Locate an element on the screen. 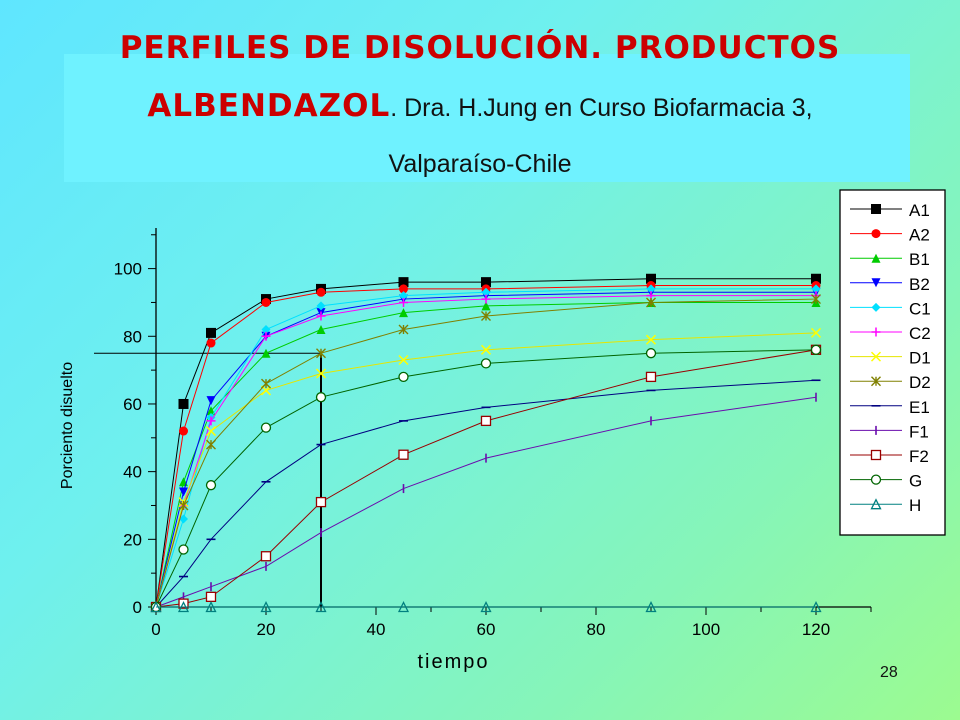 The image size is (960, 720). y-tick-label: 0 is located at coordinates (137, 607).